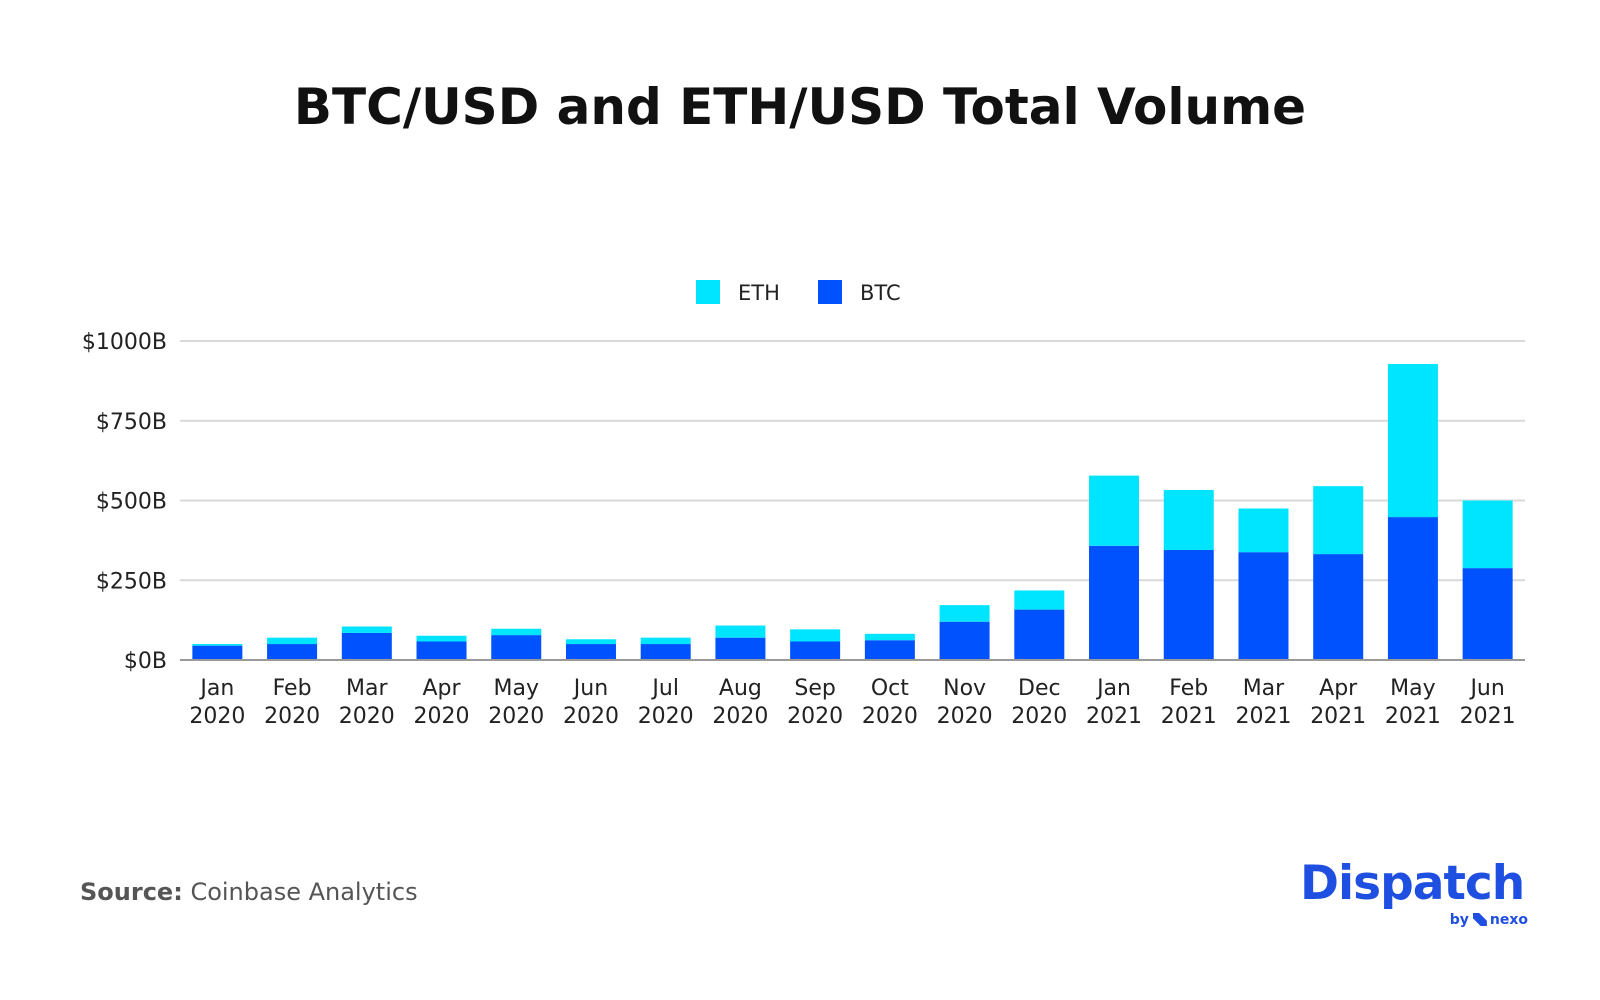 The image size is (1600, 1000). I want to click on brand-name: Dispatch, so click(1412, 883).